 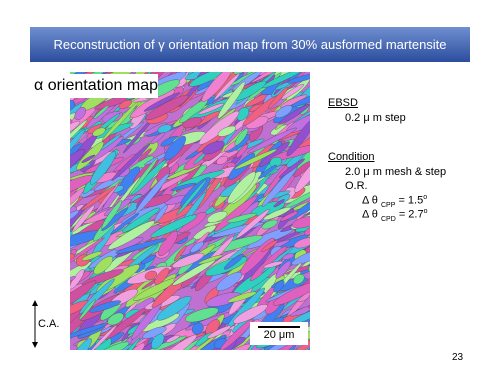 I want to click on scale-line, so click(x=279, y=327).